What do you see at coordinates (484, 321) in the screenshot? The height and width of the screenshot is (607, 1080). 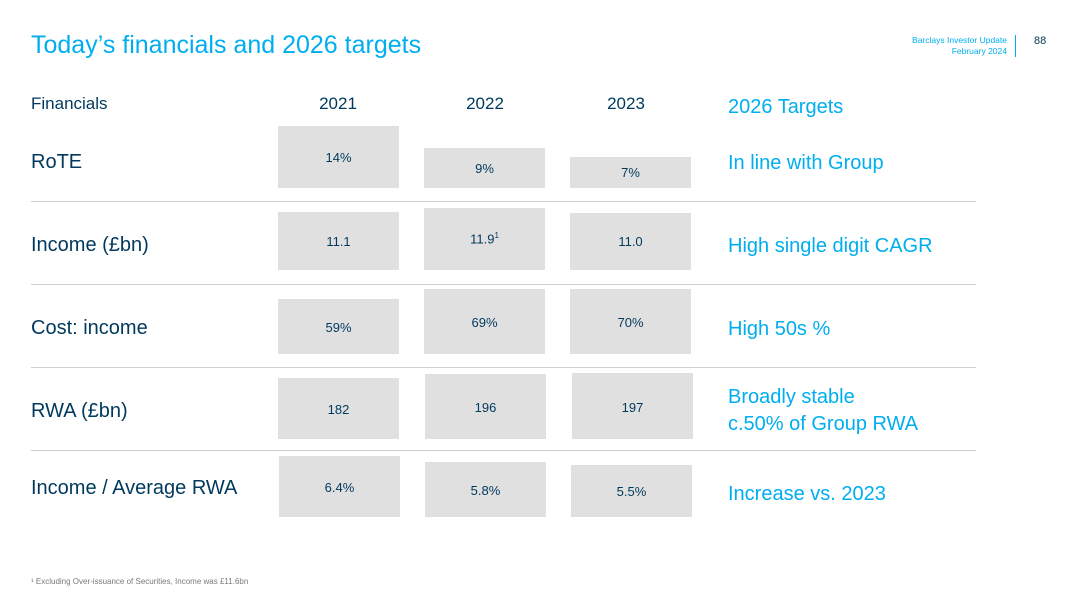 I see `value-cell-cost-income-2022: 69%` at bounding box center [484, 321].